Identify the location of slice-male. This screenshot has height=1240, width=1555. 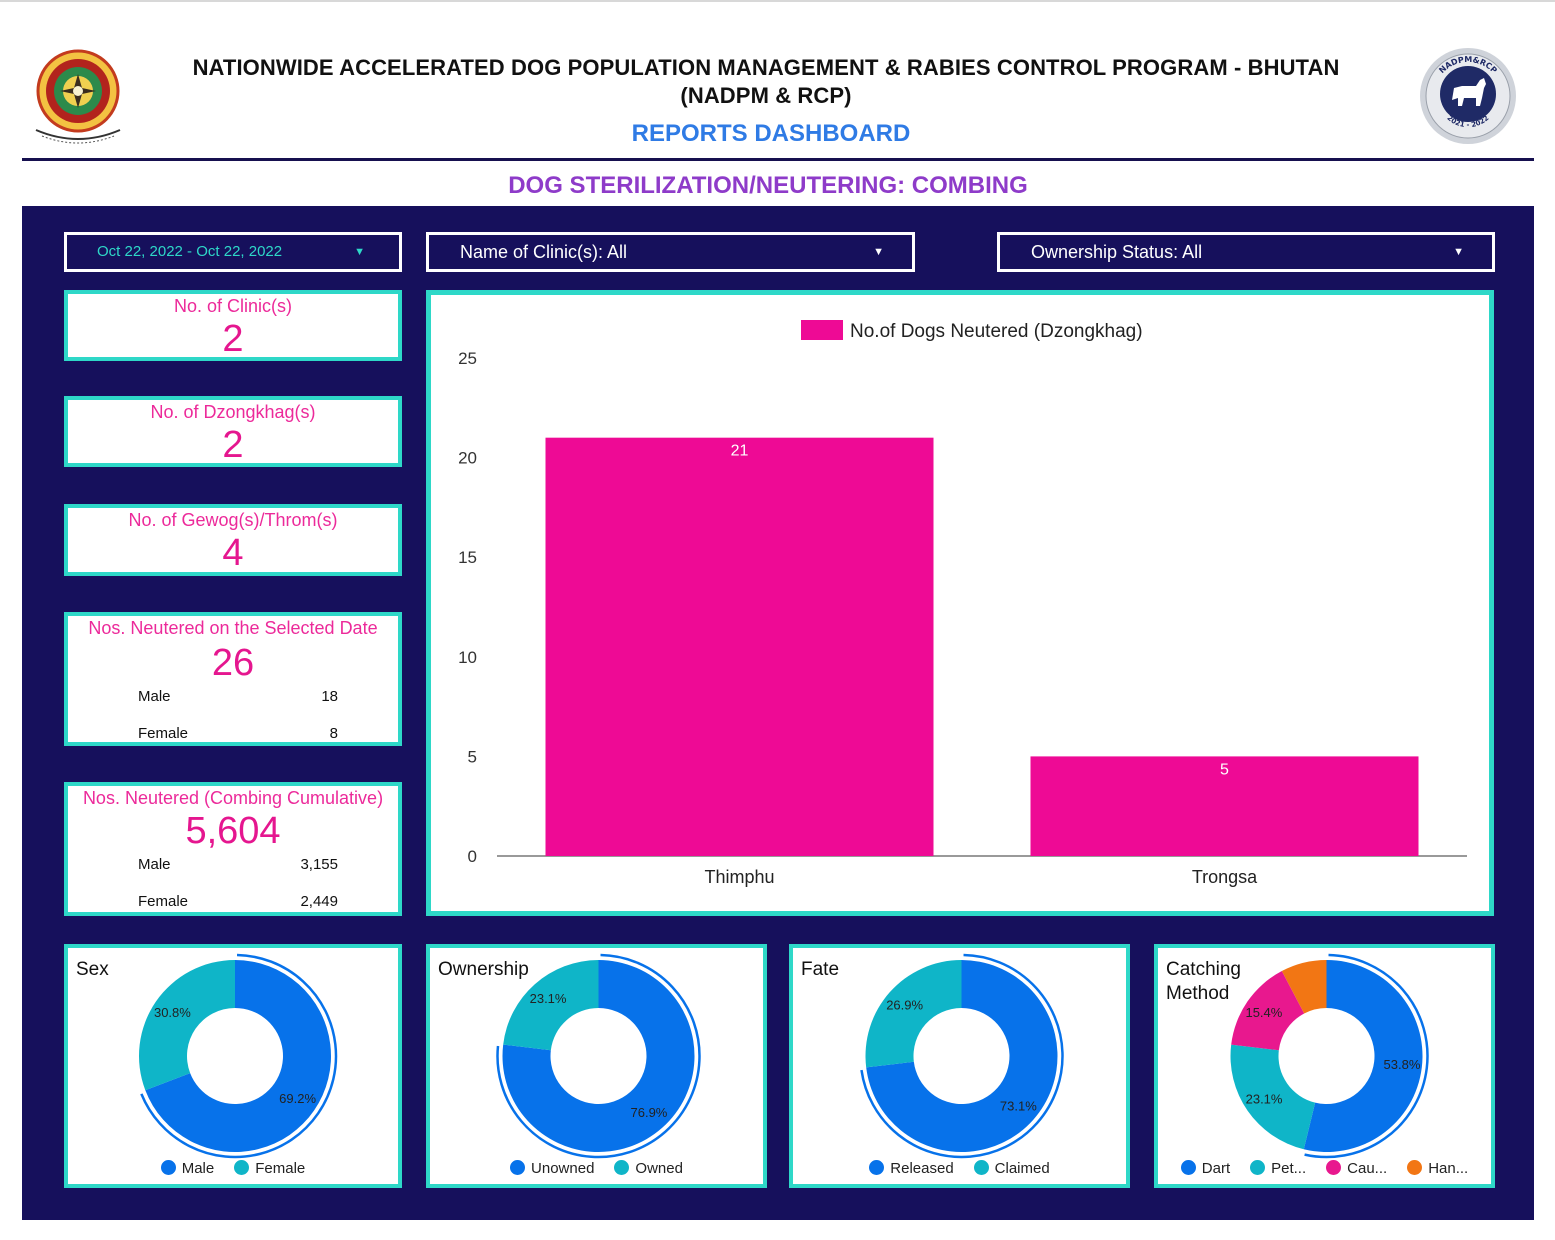
(238, 1056).